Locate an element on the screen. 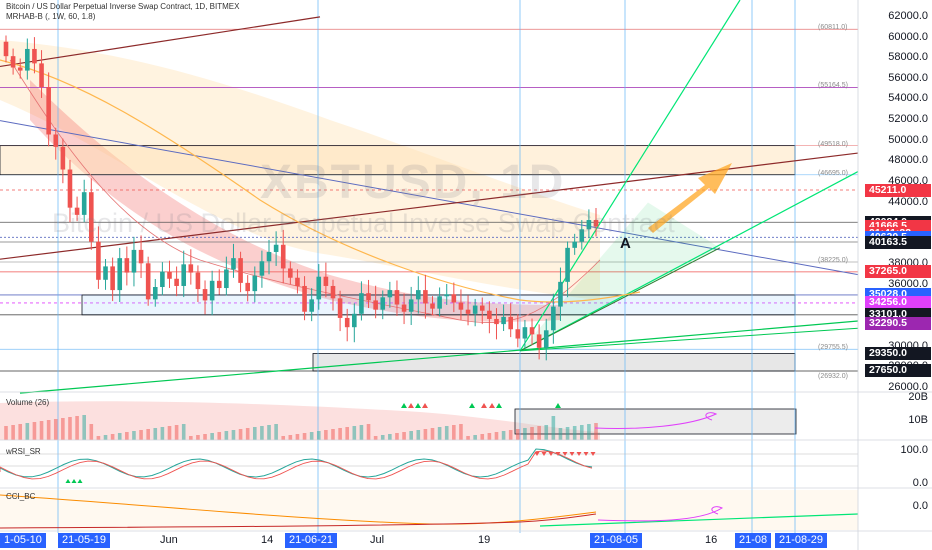 The image size is (932, 550). level-label: (26932.0) is located at coordinates (833, 377).